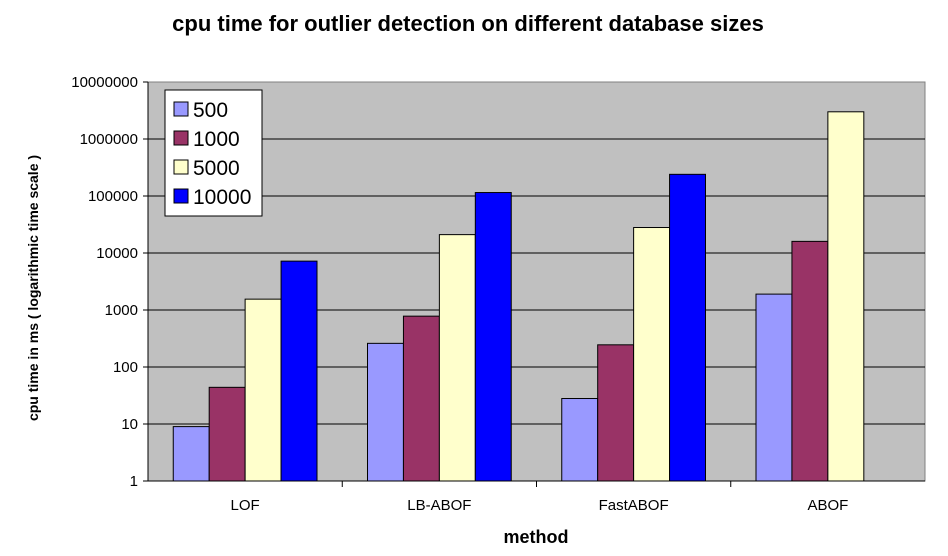  I want to click on x-tick-label: ABOF, so click(827, 505).